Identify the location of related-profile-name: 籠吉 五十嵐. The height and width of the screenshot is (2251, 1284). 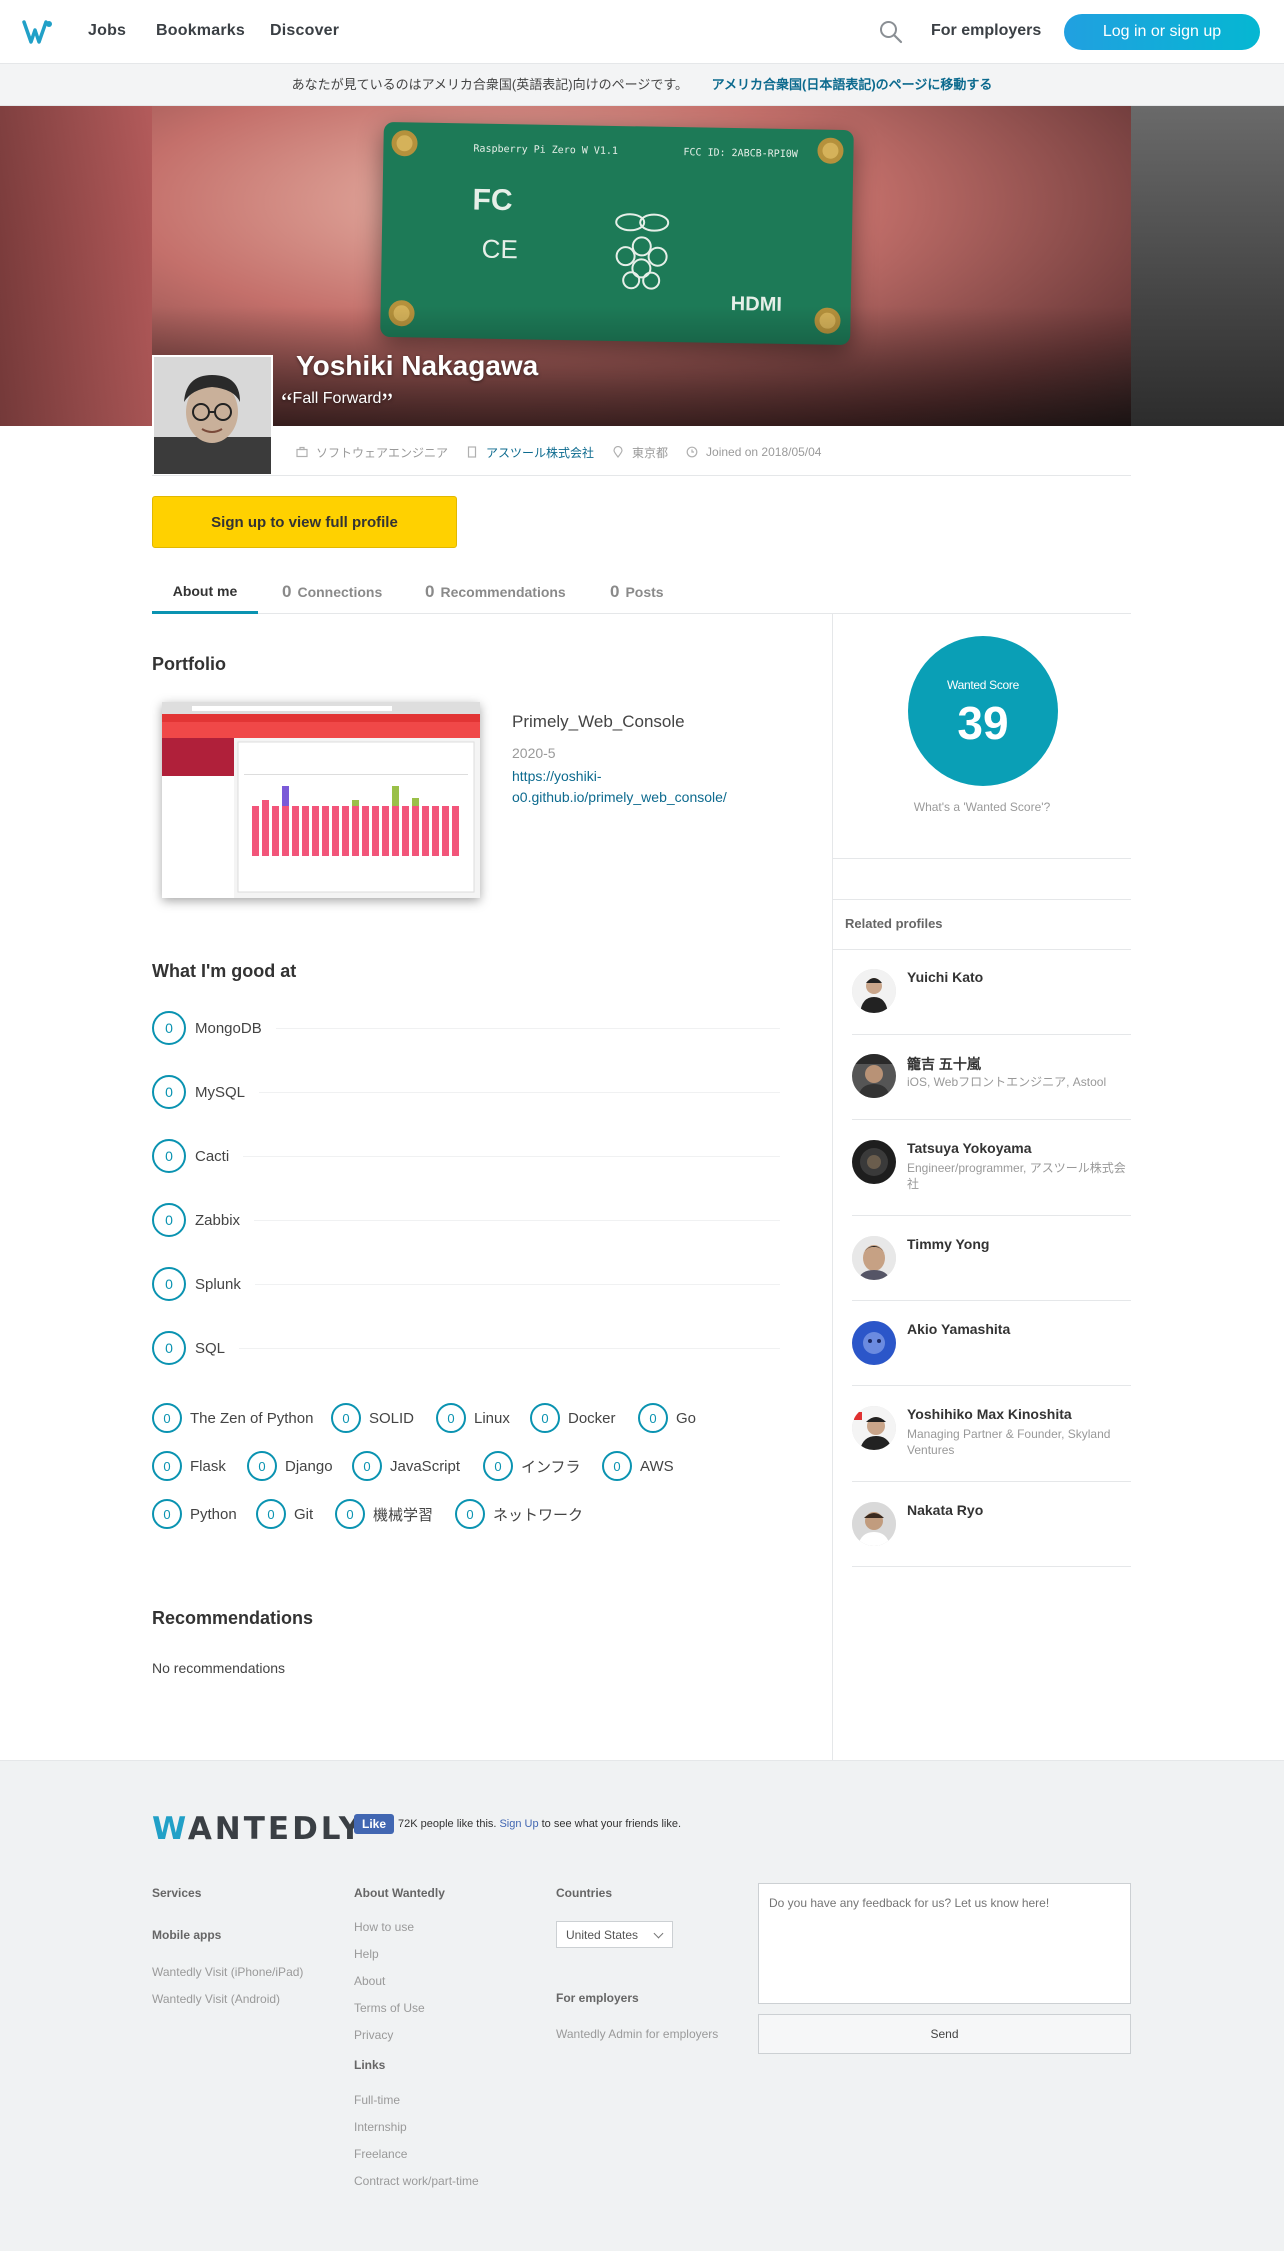
(944, 1064).